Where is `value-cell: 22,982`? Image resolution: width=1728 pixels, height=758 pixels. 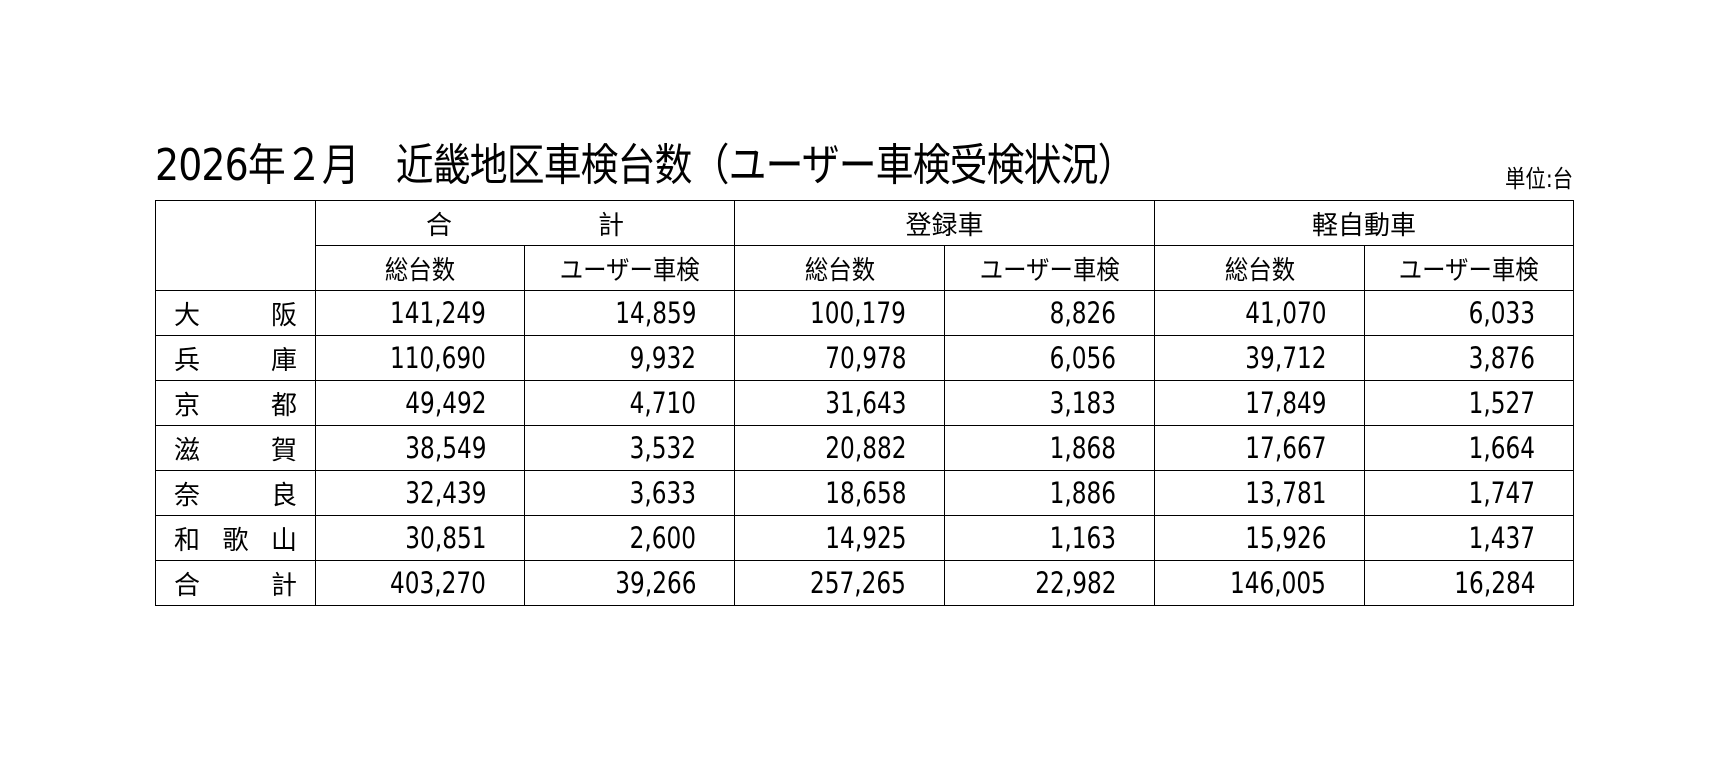
value-cell: 22,982 is located at coordinates (1050, 583).